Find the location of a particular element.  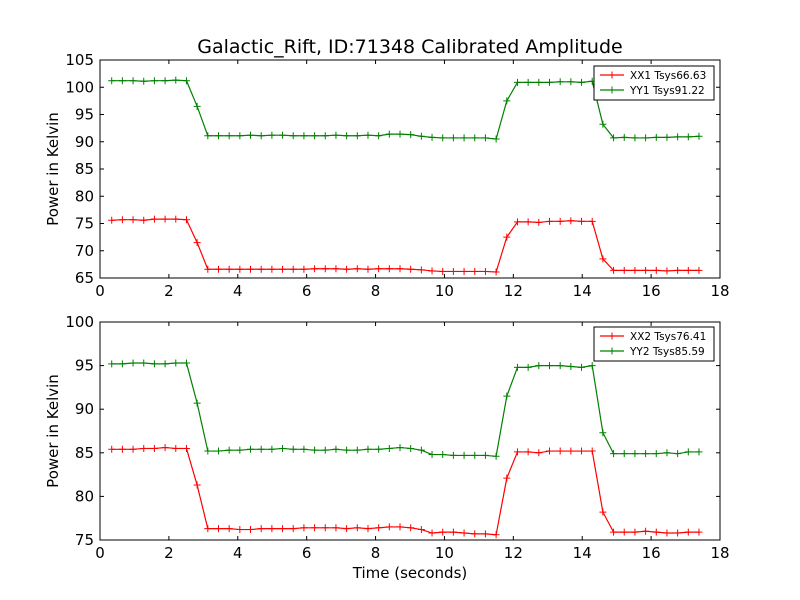

y-tick-label: 95 is located at coordinates (84, 366).